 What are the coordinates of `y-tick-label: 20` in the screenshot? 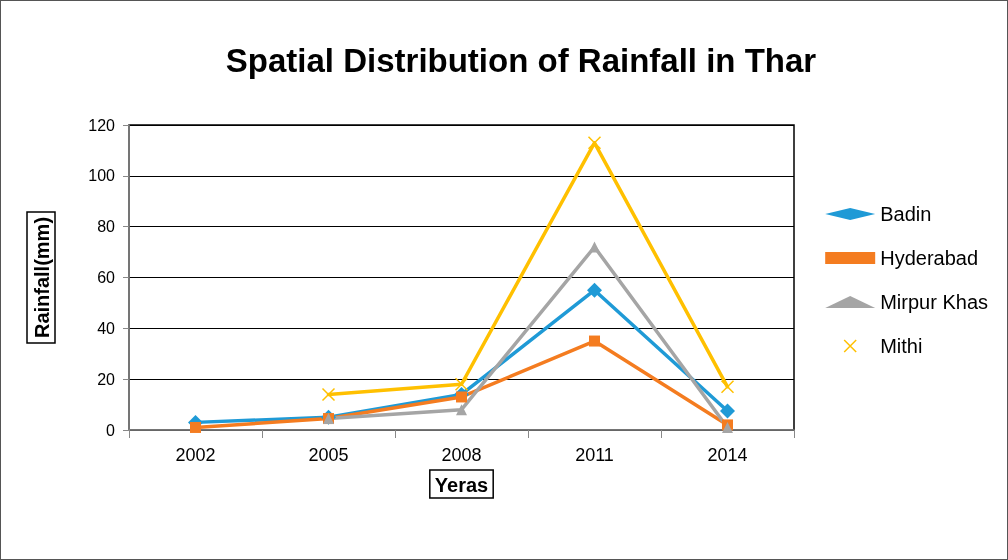 It's located at (106, 379).